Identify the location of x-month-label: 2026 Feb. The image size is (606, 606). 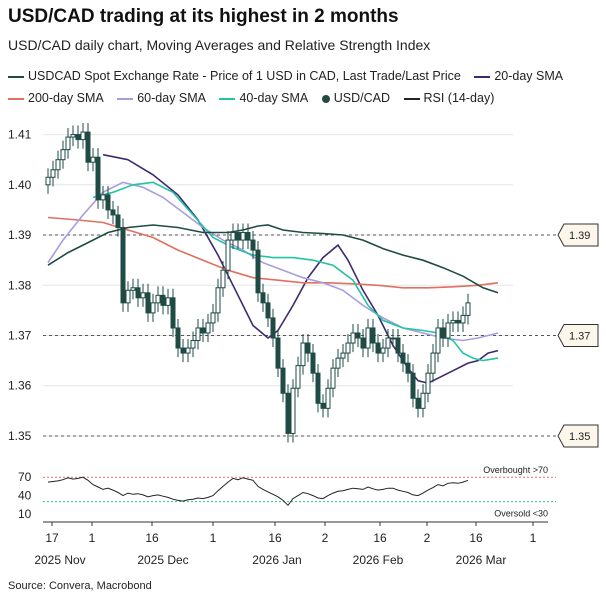
(378, 560).